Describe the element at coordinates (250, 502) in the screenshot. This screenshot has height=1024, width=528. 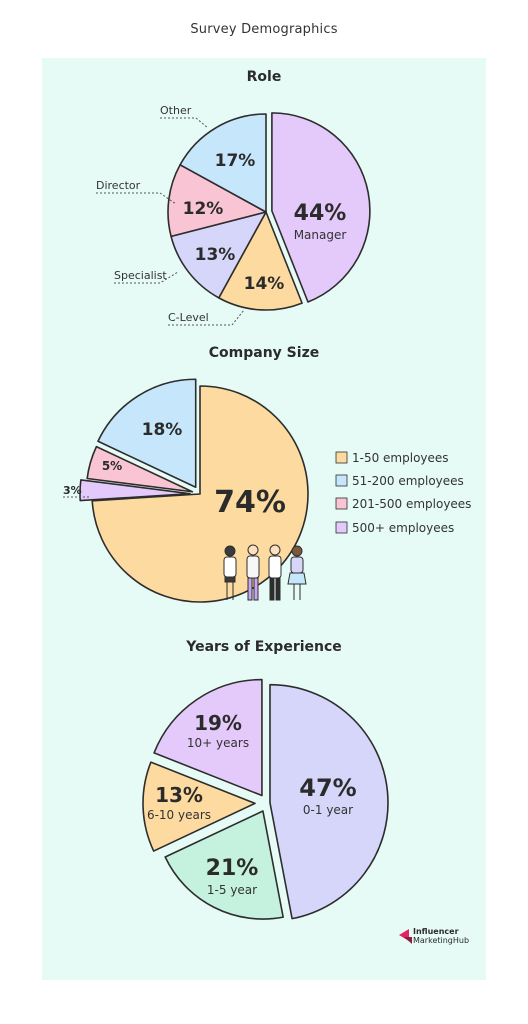
I see `size-value-1-50: 74%` at that location.